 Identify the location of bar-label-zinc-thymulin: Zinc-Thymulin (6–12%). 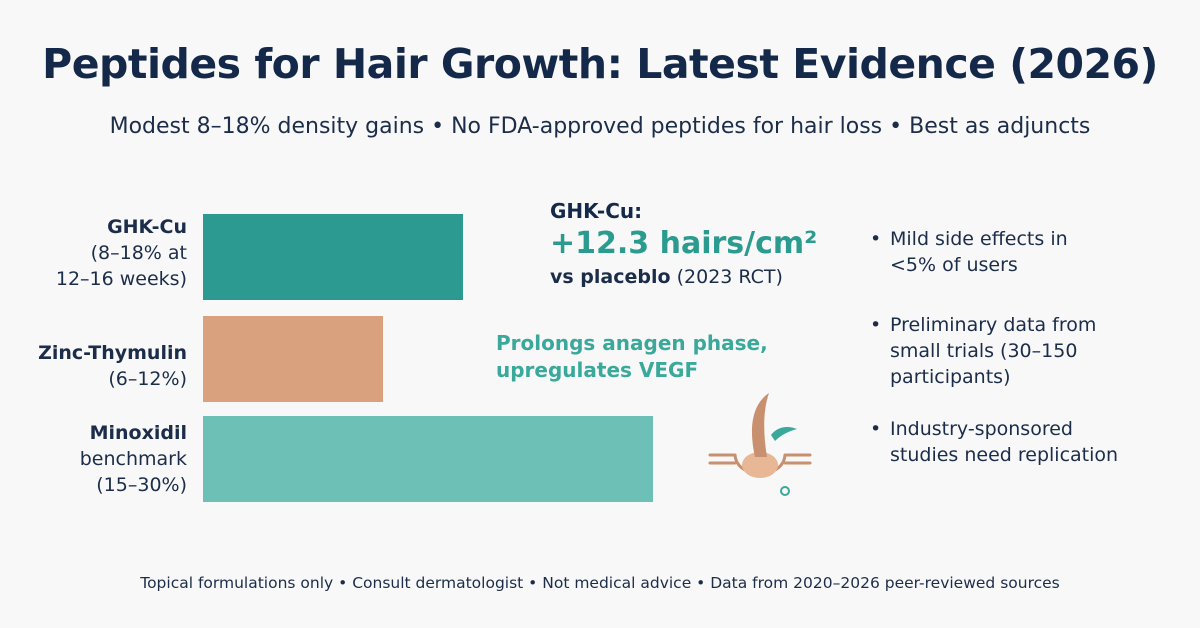
(112, 366).